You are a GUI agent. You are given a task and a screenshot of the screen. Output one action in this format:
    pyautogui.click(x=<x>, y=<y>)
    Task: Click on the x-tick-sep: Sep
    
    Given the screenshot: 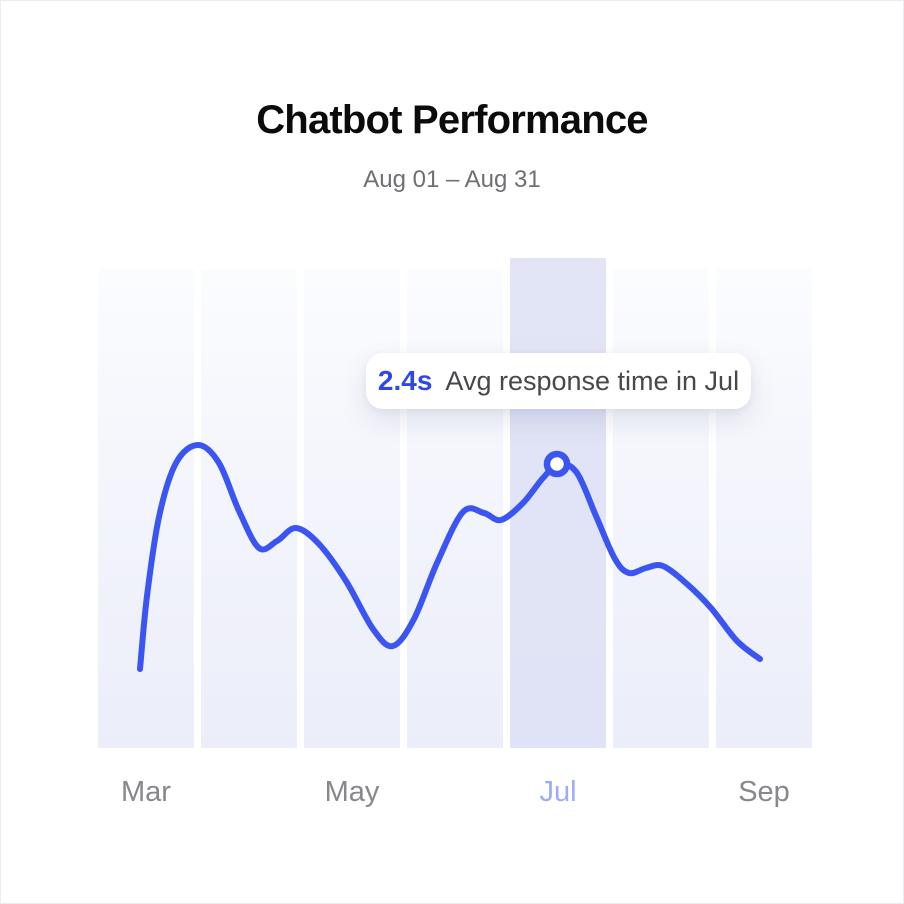 What is the action you would take?
    pyautogui.click(x=764, y=792)
    